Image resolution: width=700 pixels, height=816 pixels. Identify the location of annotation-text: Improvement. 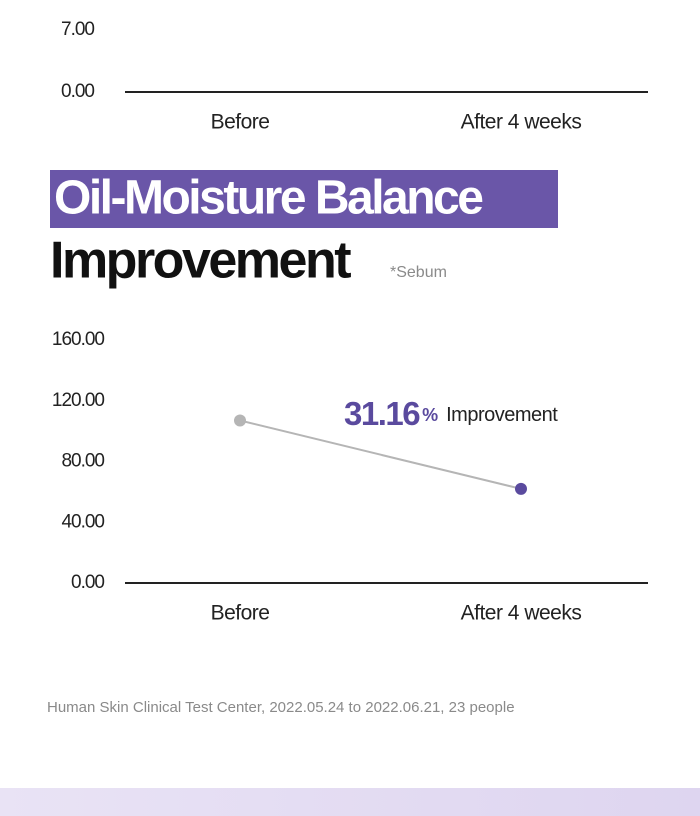
(502, 415).